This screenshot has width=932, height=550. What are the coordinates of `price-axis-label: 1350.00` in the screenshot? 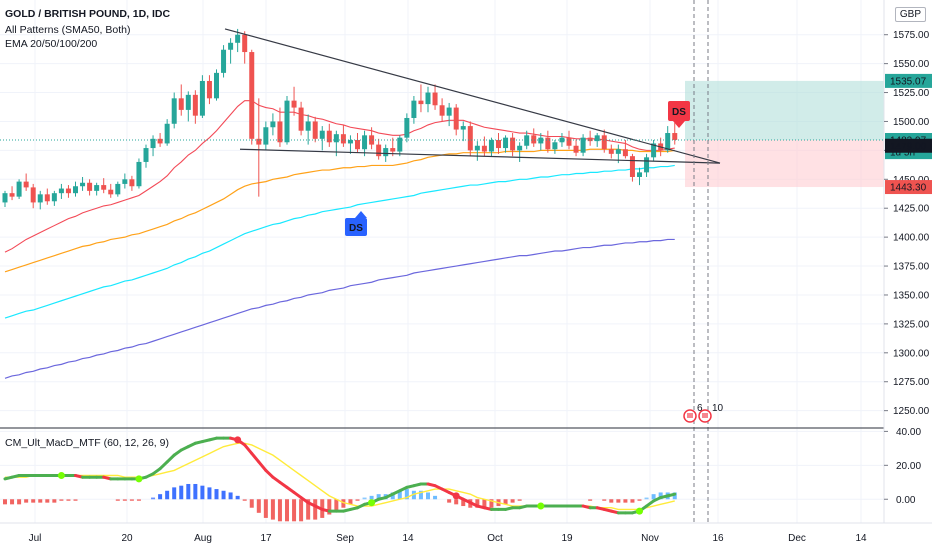 It's located at (911, 295).